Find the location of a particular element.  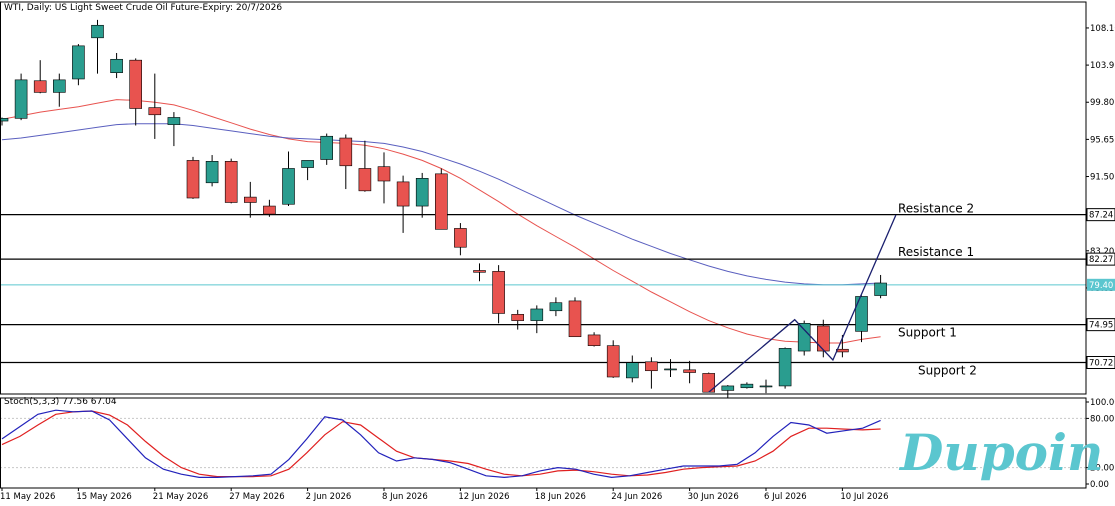

date-tick-label: 18 Jun 2026 is located at coordinates (560, 497).